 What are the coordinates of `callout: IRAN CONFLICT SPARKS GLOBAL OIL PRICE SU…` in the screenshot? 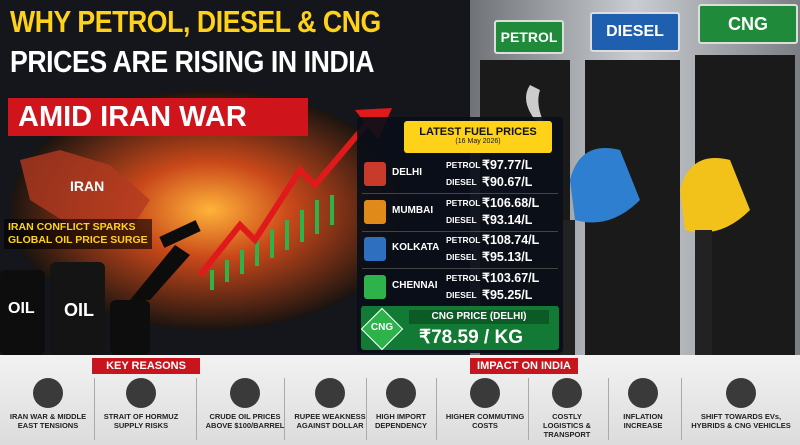 It's located at (78, 234).